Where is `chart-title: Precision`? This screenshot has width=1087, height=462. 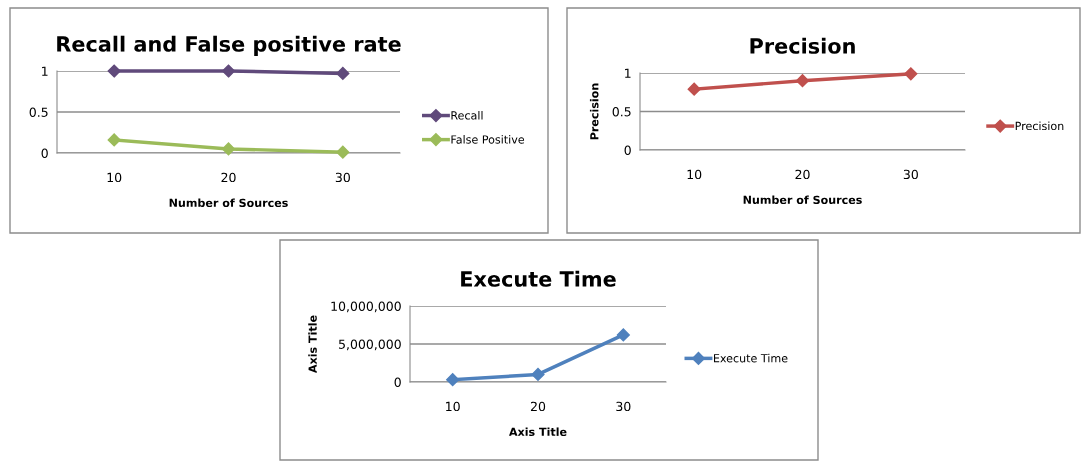 chart-title: Precision is located at coordinates (802, 45).